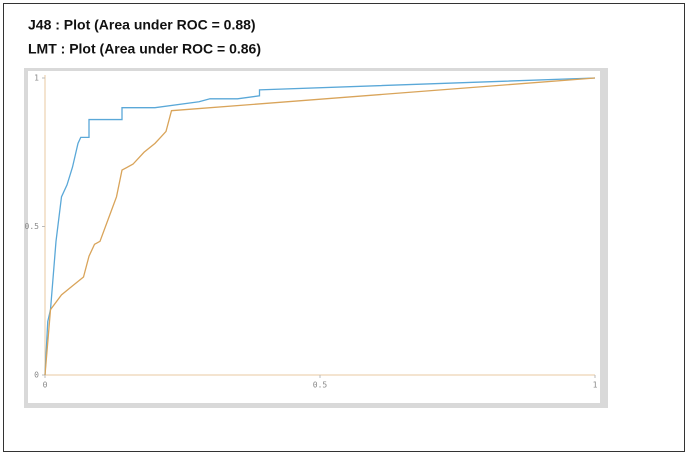 The height and width of the screenshot is (465, 691). Describe the element at coordinates (144, 49) in the screenshot. I see `series-heading: LMT : Plot (Area under ROC = 0.86)` at that location.